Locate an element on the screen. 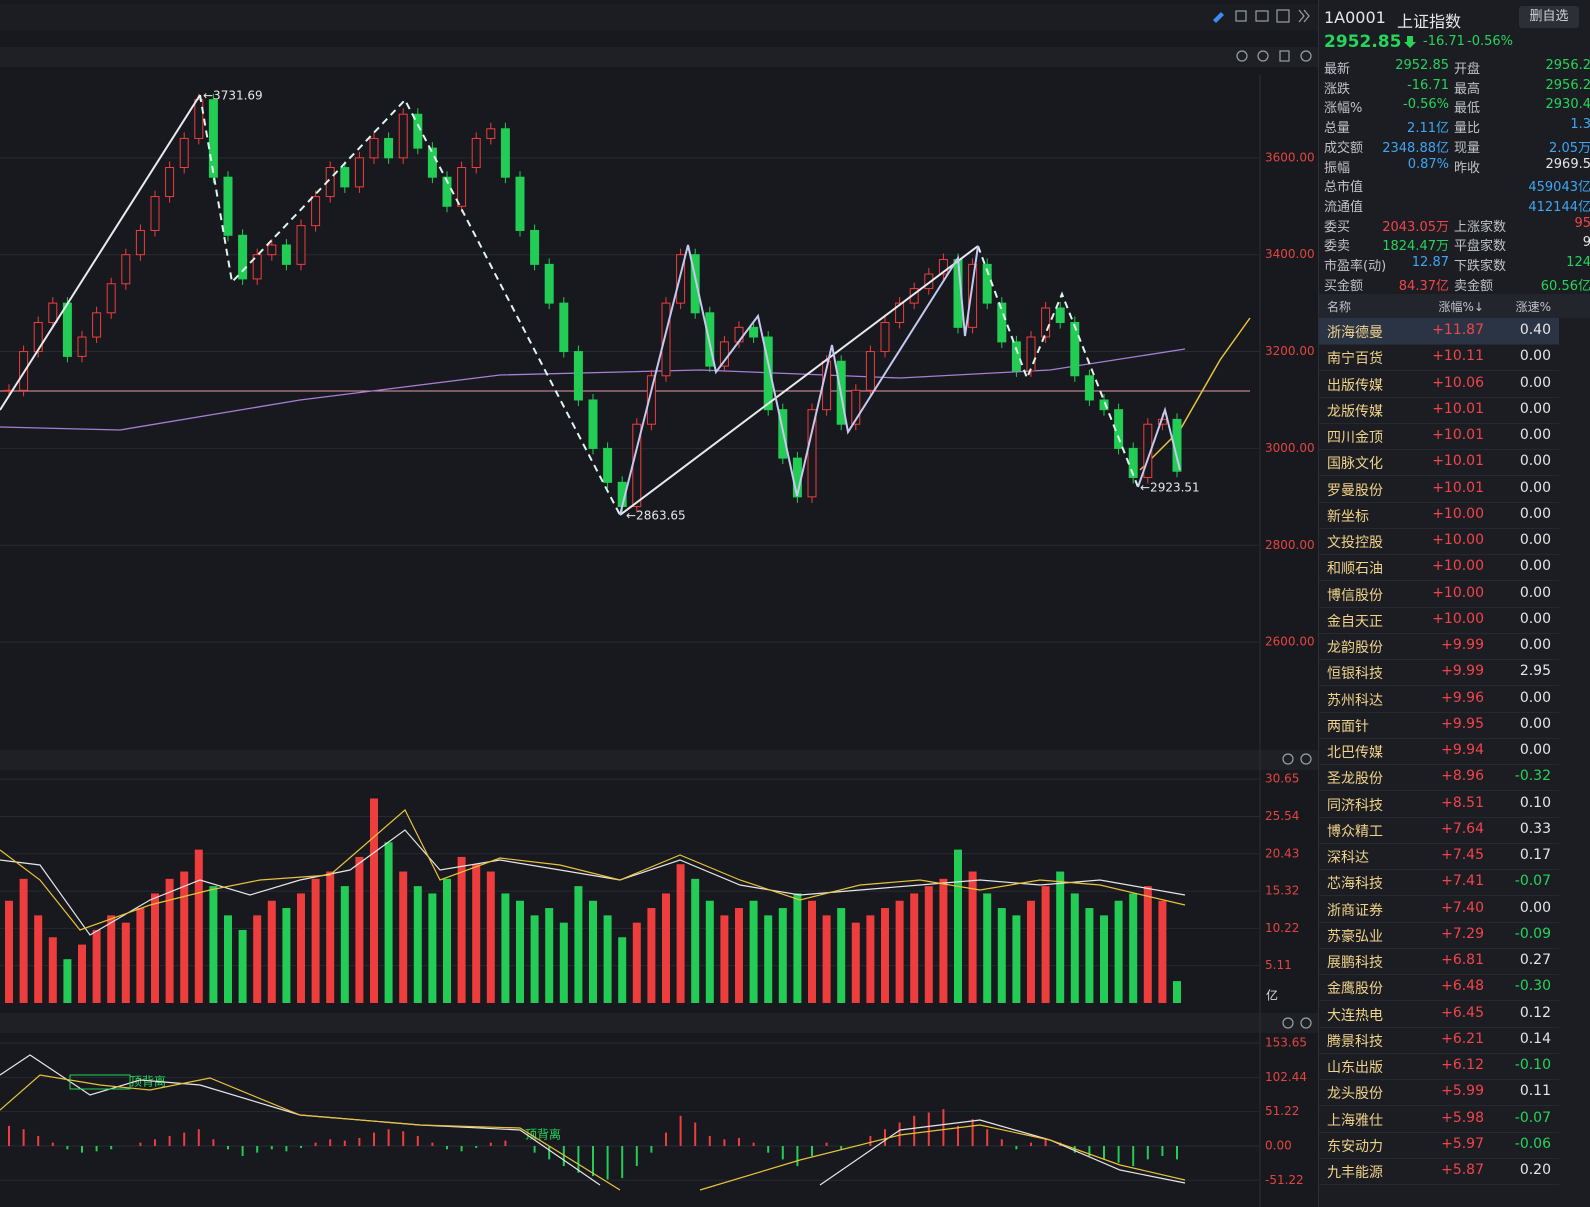  speed-pct: -0.32 is located at coordinates (1532, 776).